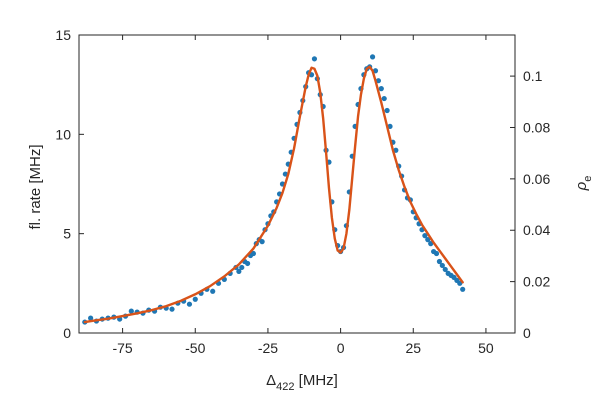  What do you see at coordinates (316, 380) in the screenshot?
I see `x-axis-label-unit: [MHz]` at bounding box center [316, 380].